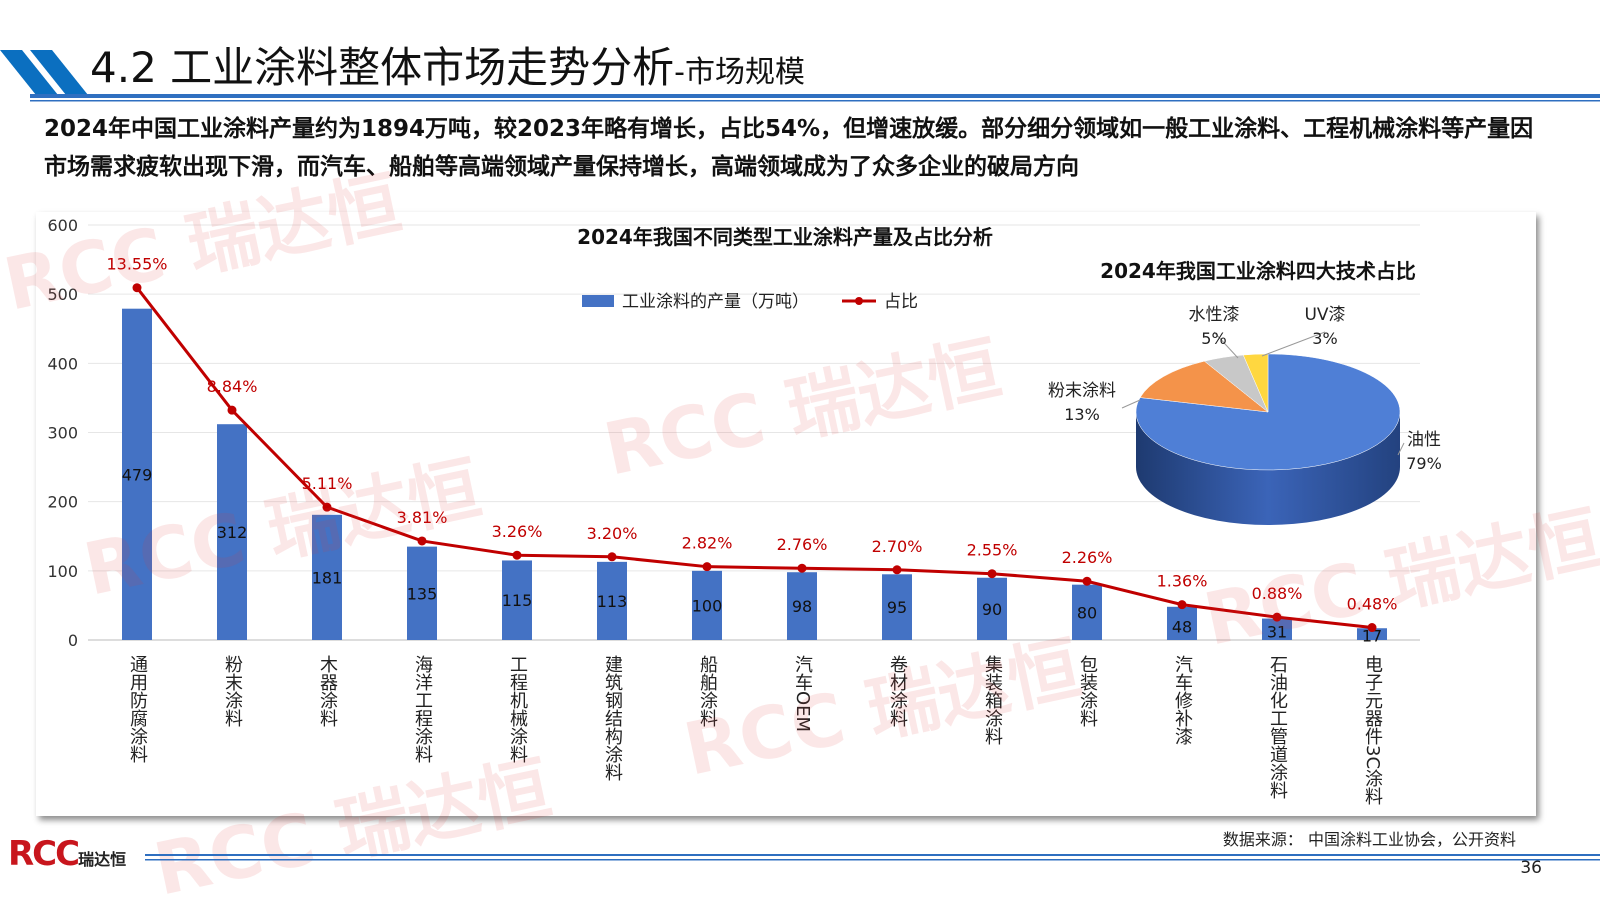  Describe the element at coordinates (382, 67) in the screenshot. I see `title-main: 4.2 工业涂料整体市场走势分析` at that location.